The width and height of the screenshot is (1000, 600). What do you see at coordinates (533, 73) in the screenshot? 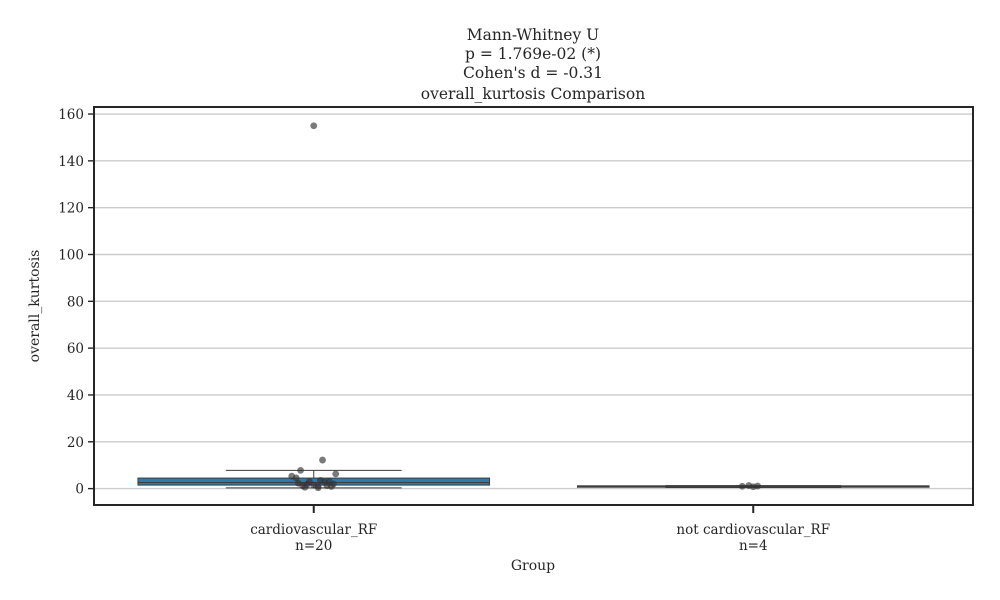
I see `chart-title-line-3: Cohen's d = -0.31` at bounding box center [533, 73].